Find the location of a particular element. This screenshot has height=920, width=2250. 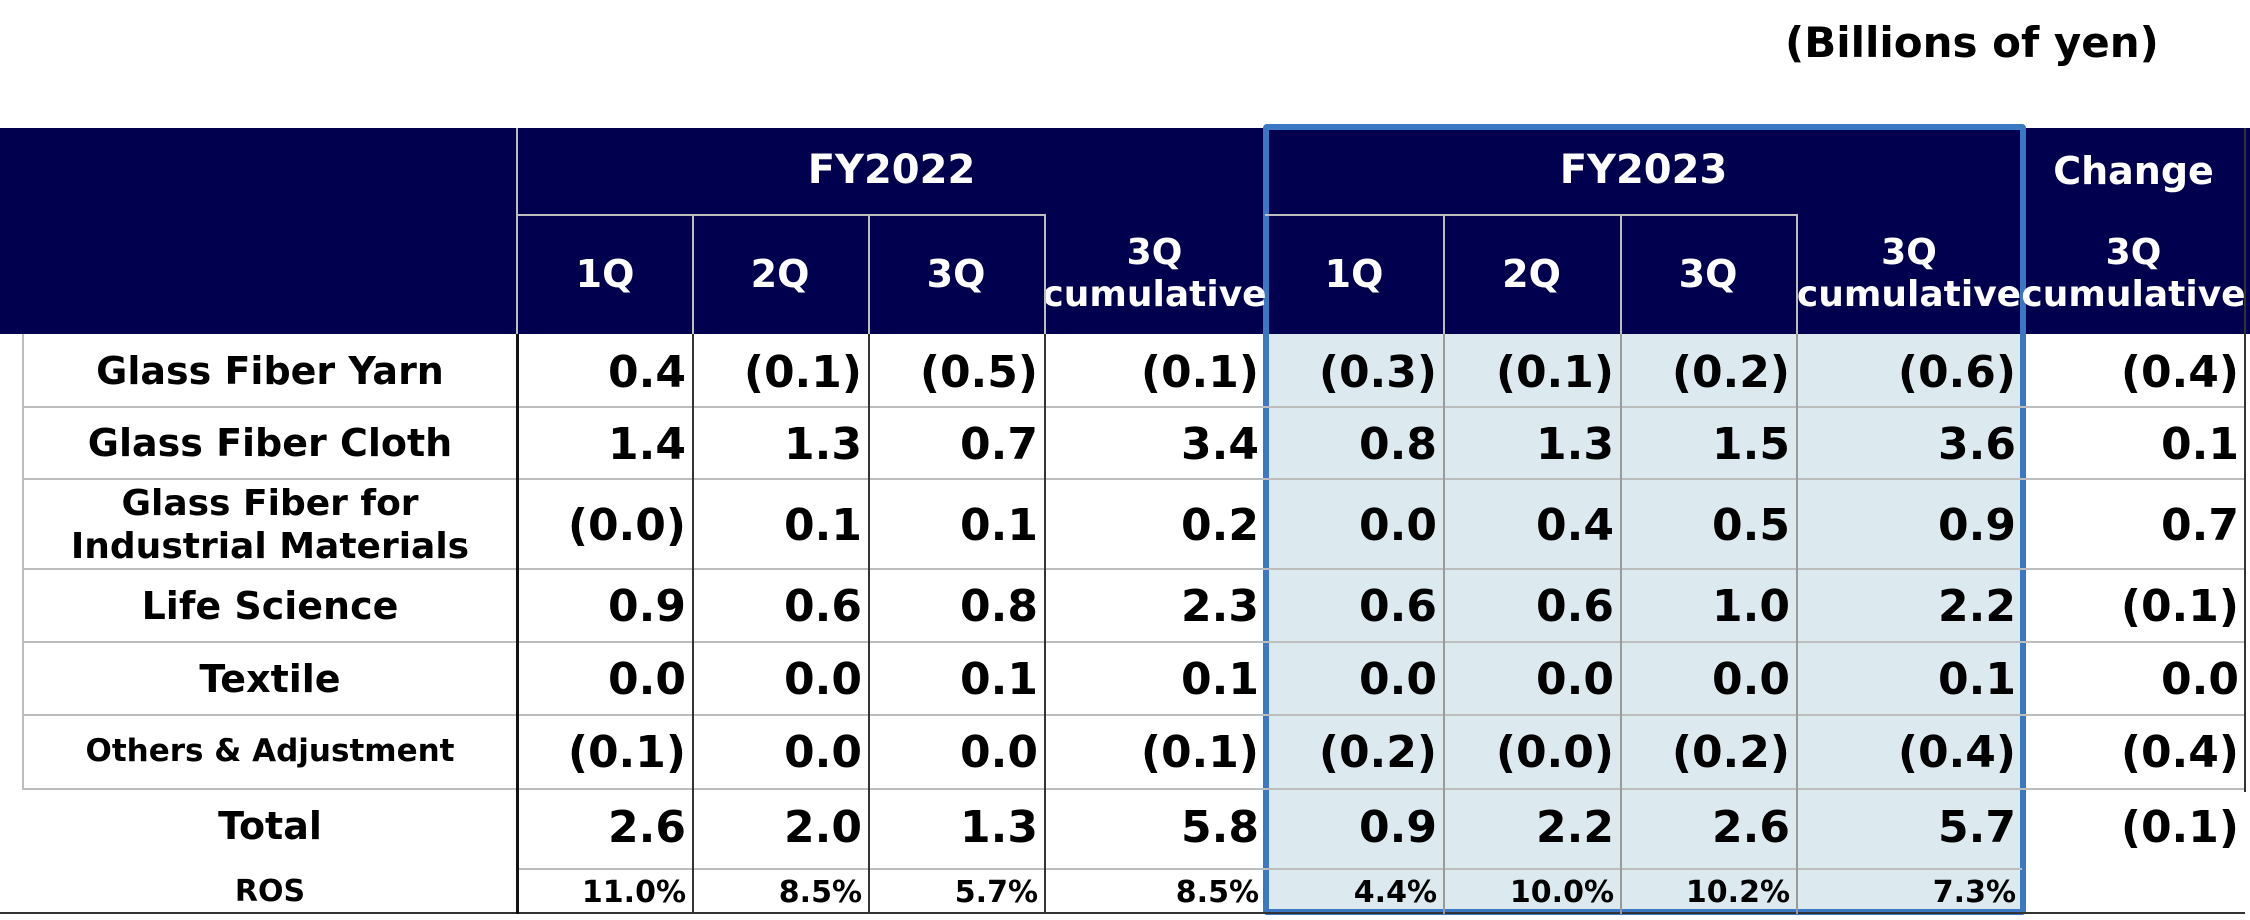

table-row-value: (0.5) is located at coordinates (978, 372).